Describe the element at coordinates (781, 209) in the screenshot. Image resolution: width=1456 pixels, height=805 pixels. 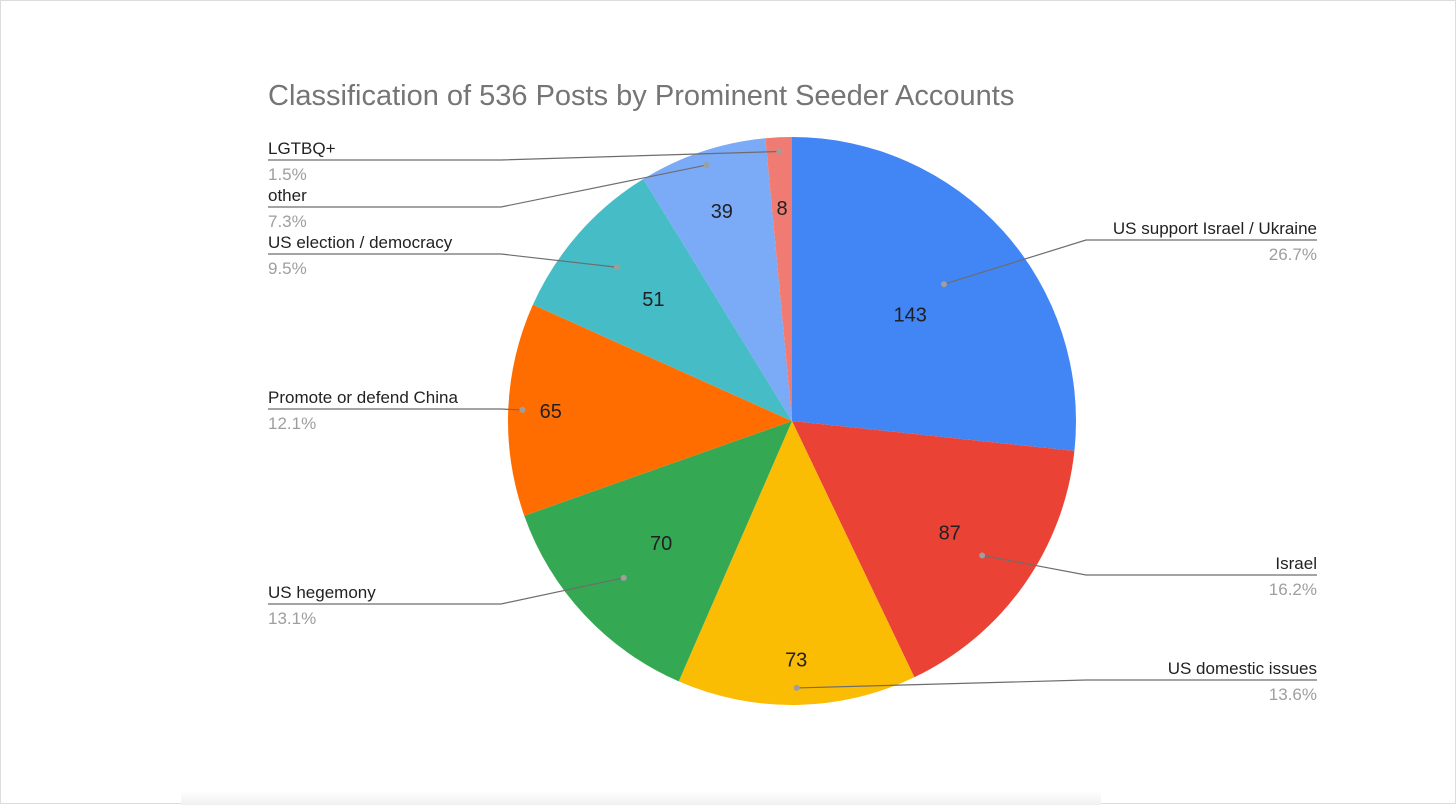
I see `value-label-lgtbq: 8` at that location.